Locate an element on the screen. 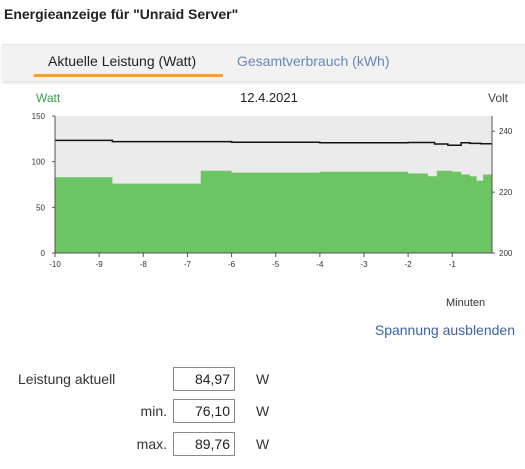  max-power-label: max. is located at coordinates (151, 444).